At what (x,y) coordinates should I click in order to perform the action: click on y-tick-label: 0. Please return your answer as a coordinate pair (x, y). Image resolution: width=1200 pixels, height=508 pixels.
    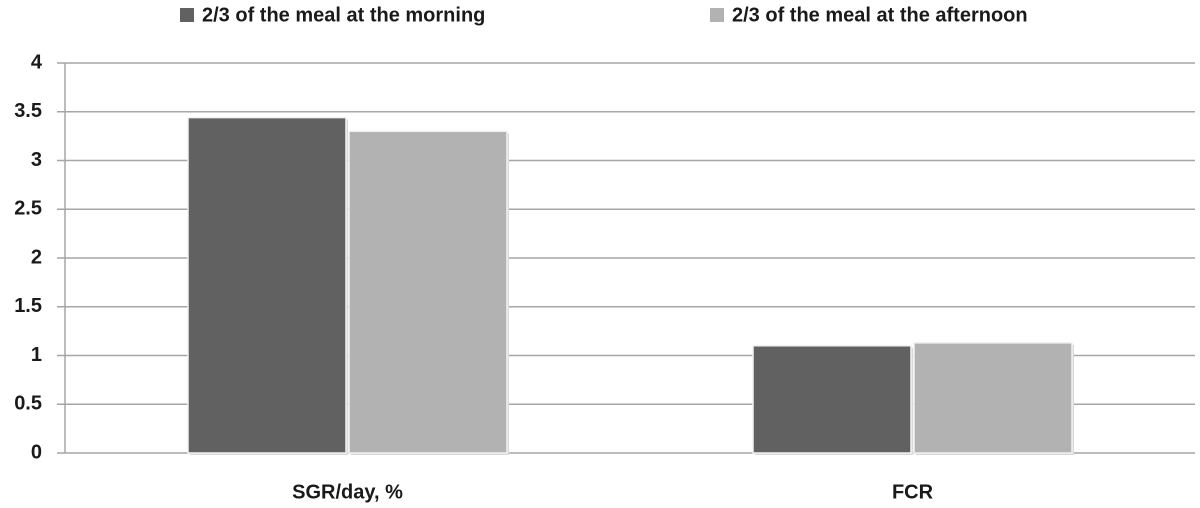
    Looking at the image, I should click on (36, 452).